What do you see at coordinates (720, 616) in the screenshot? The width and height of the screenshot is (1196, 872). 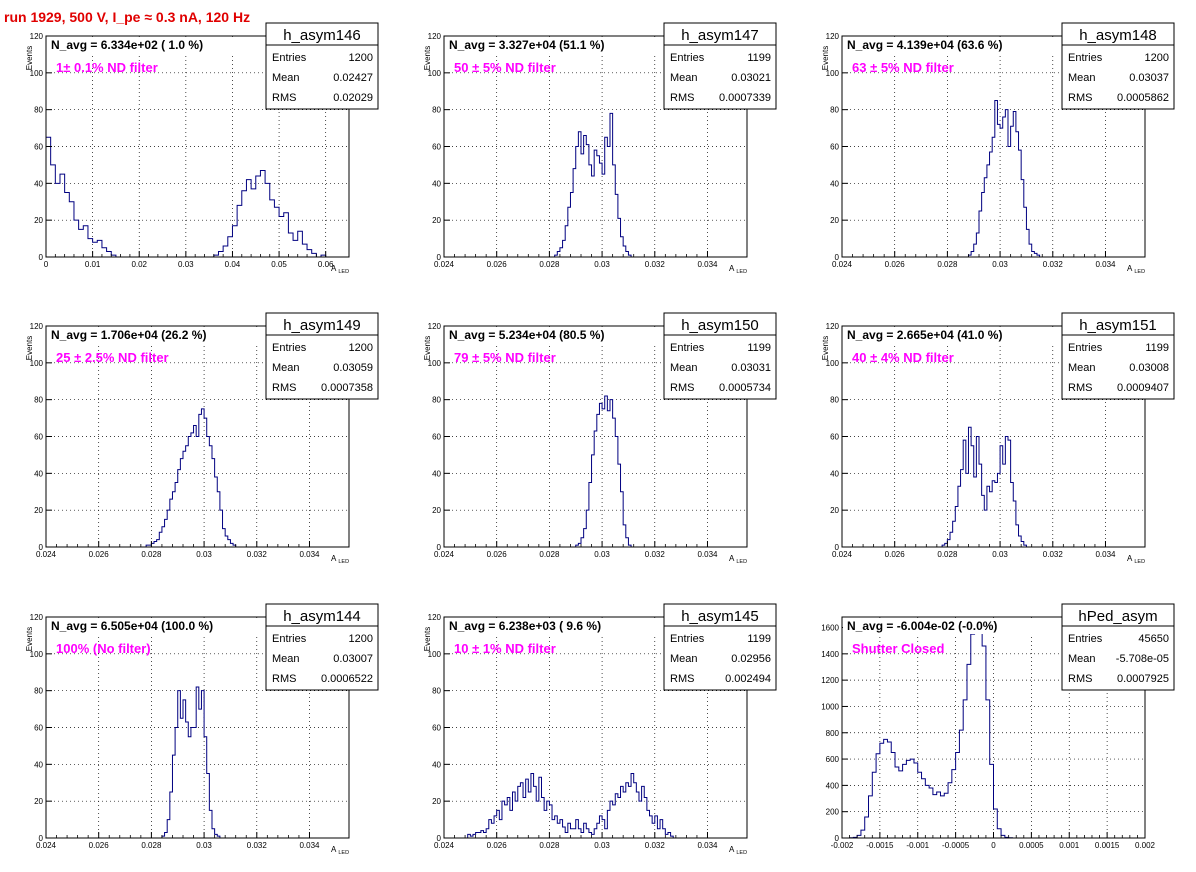 I see `stats-box-title: h_asym145` at bounding box center [720, 616].